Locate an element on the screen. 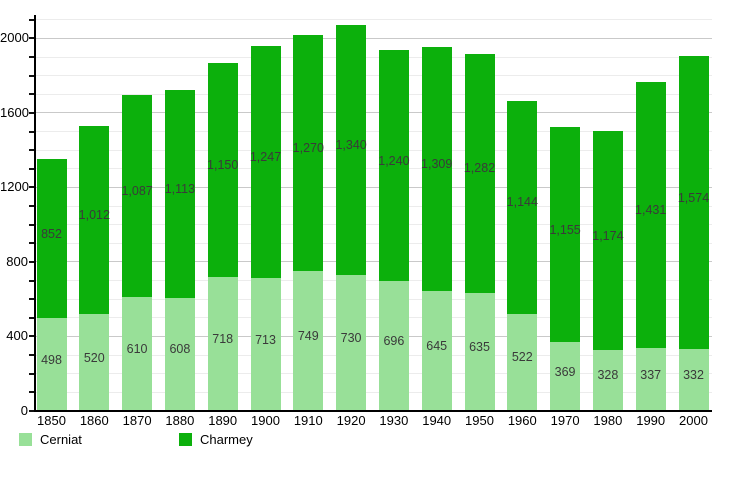 The width and height of the screenshot is (745, 500). legend-label: Cerniat is located at coordinates (61, 439).